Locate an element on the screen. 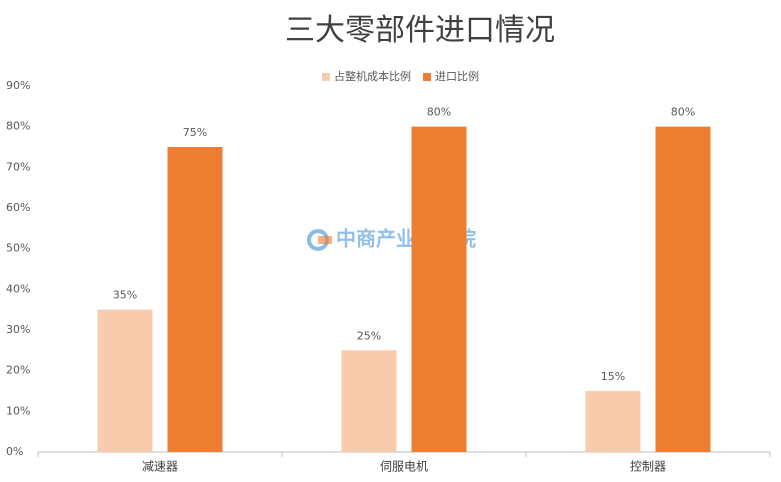 This screenshot has width=781, height=482. legend-label: 进口比例 is located at coordinates (457, 76).